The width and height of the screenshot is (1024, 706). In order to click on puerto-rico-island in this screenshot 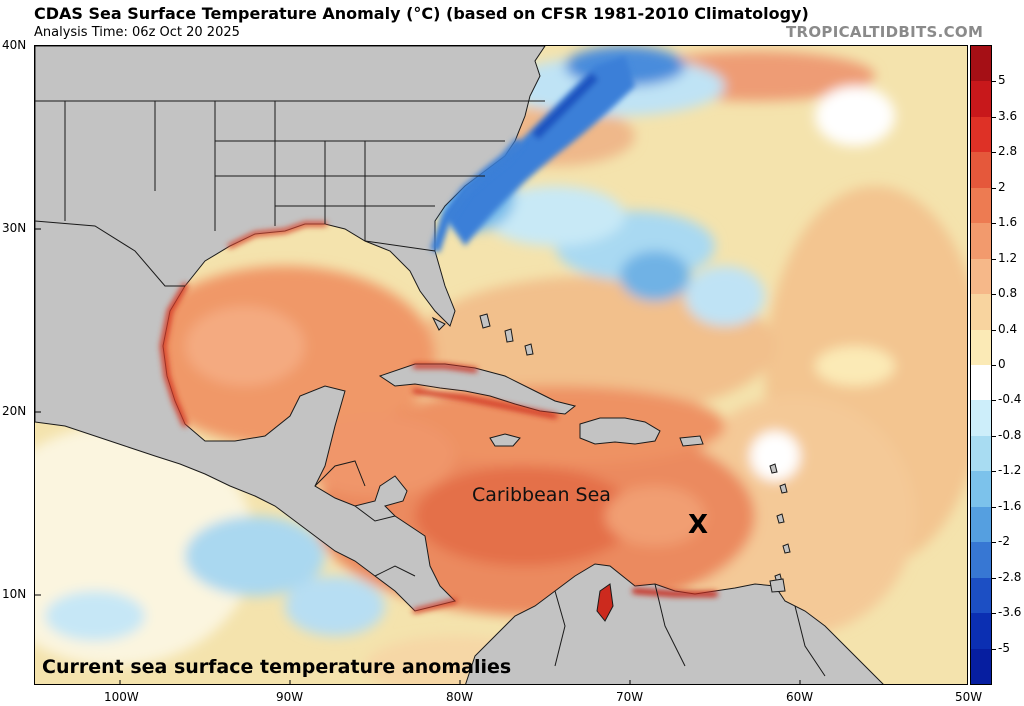, I will do `click(691, 441)`.